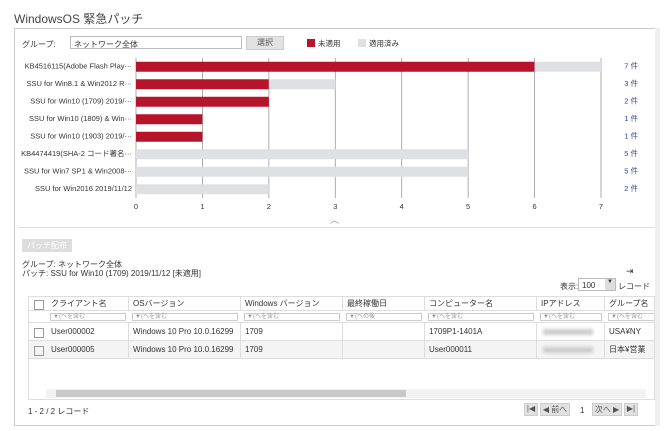 Image resolution: width=670 pixels, height=431 pixels. I want to click on legend-label: 適用済み, so click(384, 43).